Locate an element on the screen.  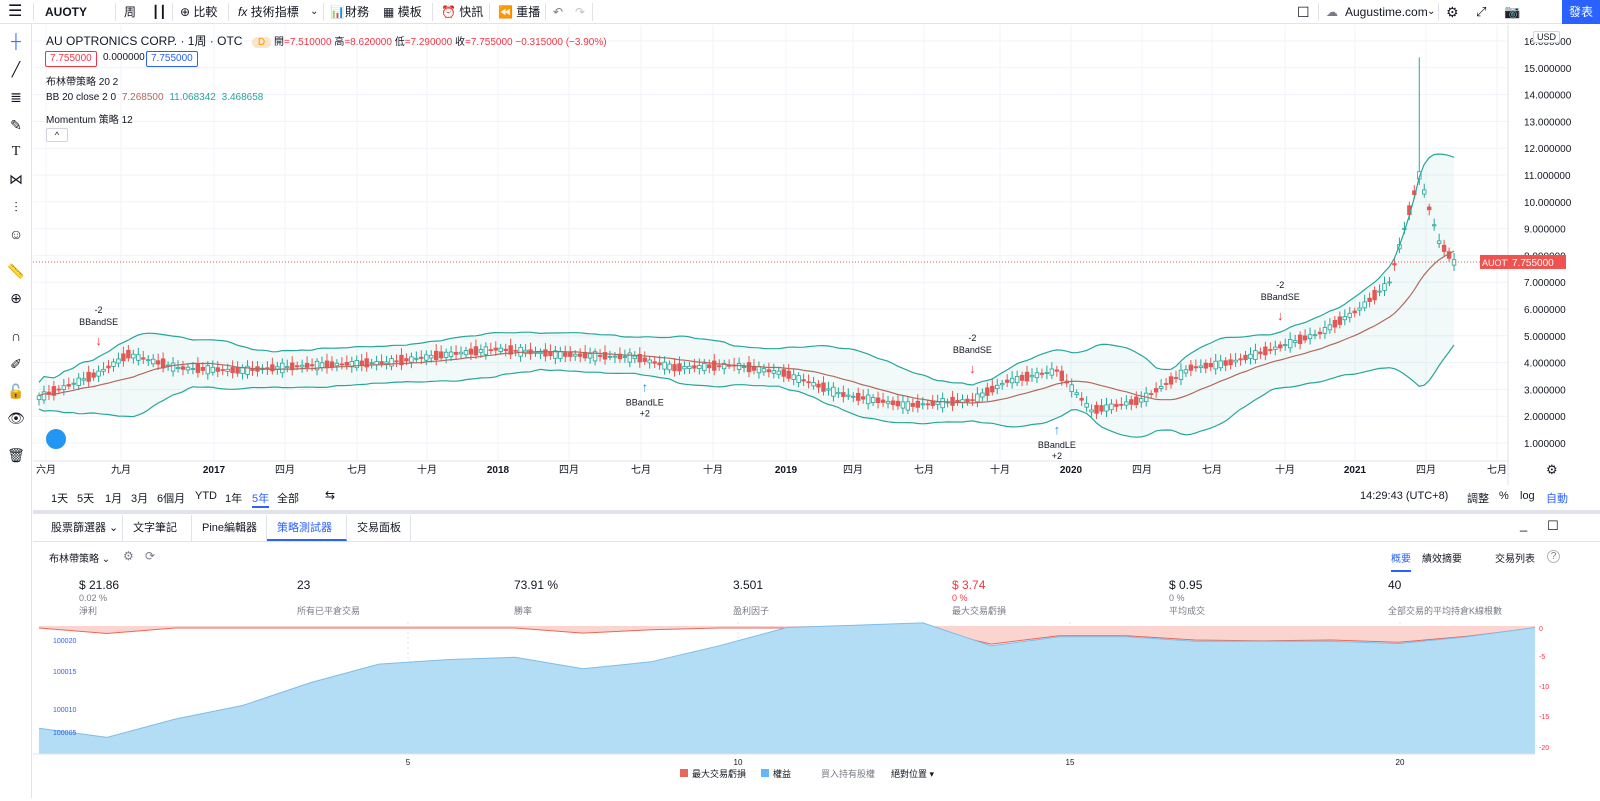
view-tab-0: 概要 is located at coordinates (1401, 561).